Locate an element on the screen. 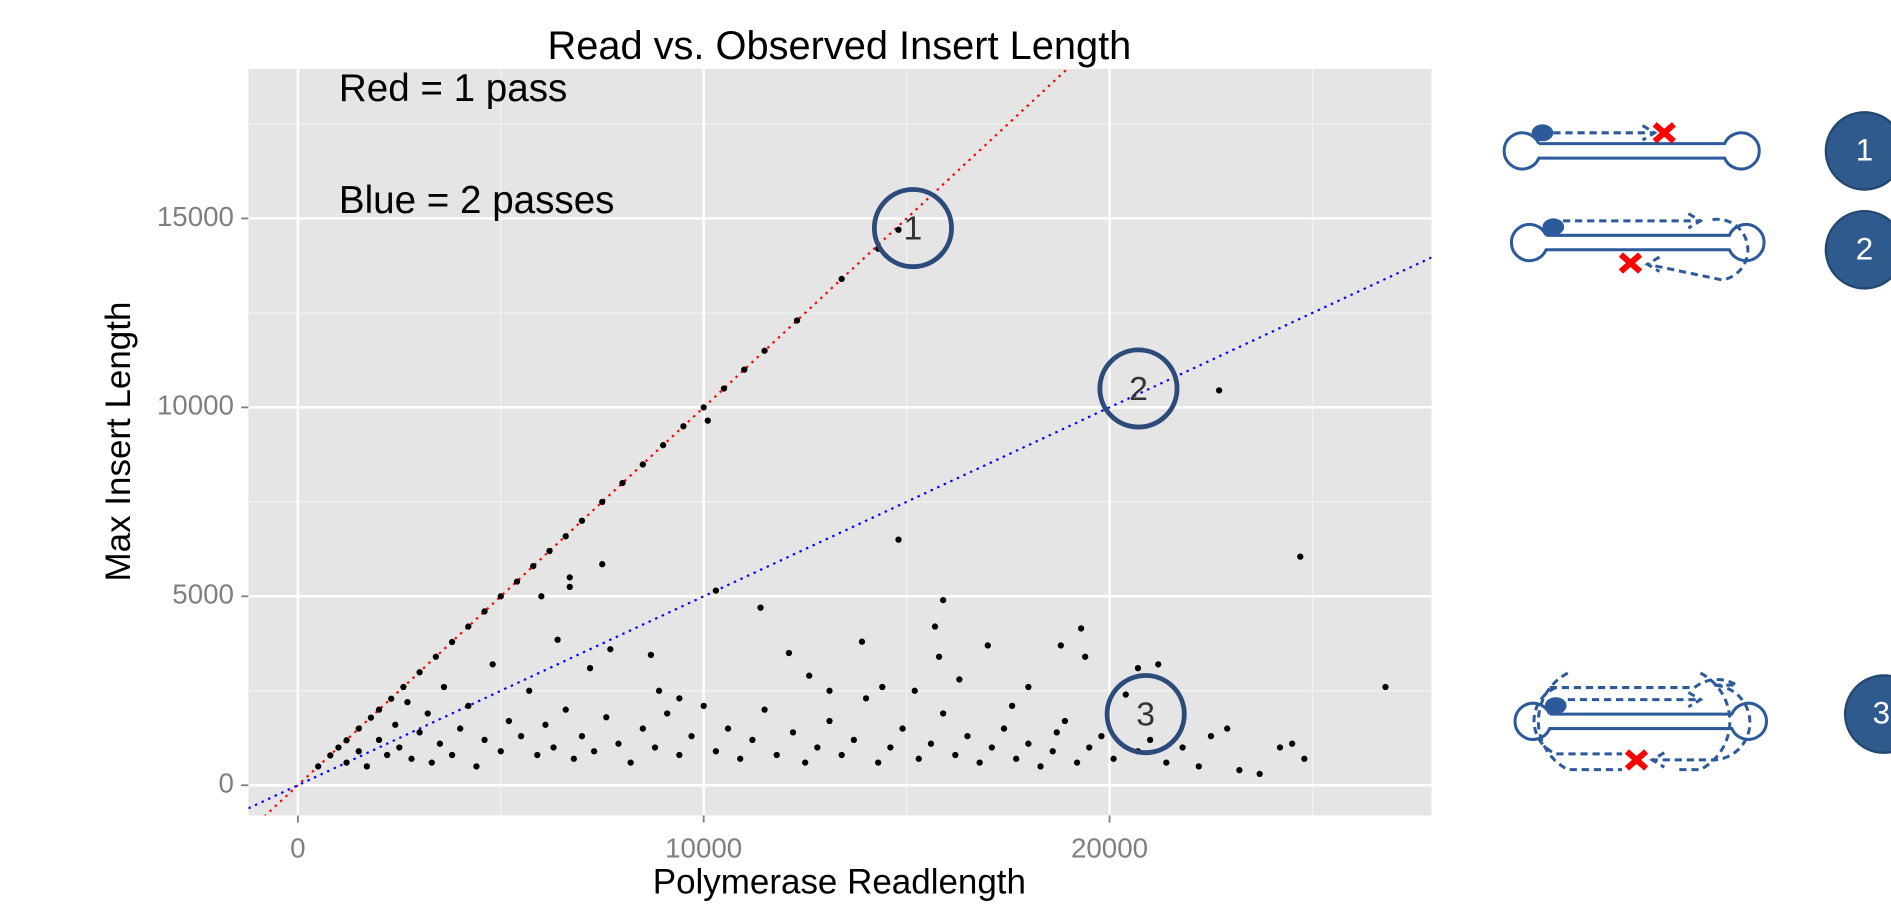  y-tick-label: 5000 is located at coordinates (203, 594).